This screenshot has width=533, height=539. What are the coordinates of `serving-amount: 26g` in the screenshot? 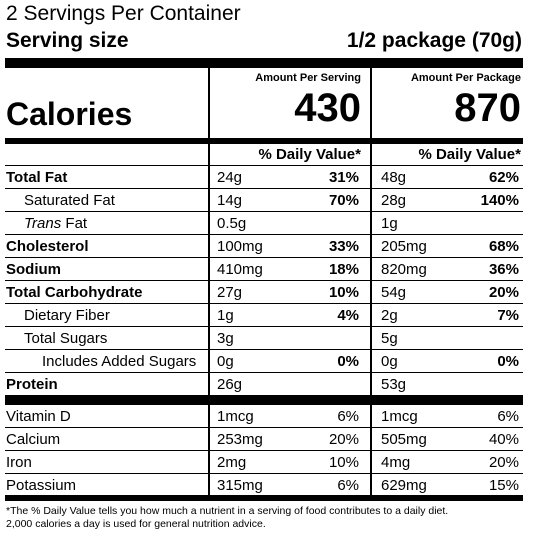 It's located at (230, 384).